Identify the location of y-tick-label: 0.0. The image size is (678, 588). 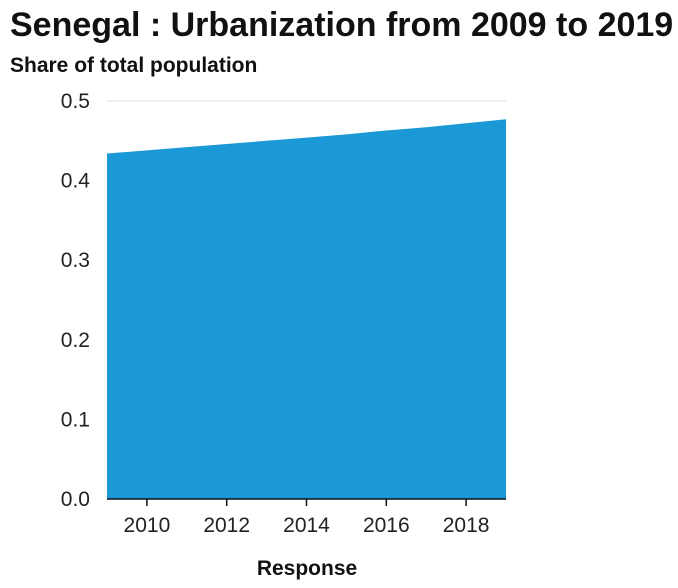
(75, 499).